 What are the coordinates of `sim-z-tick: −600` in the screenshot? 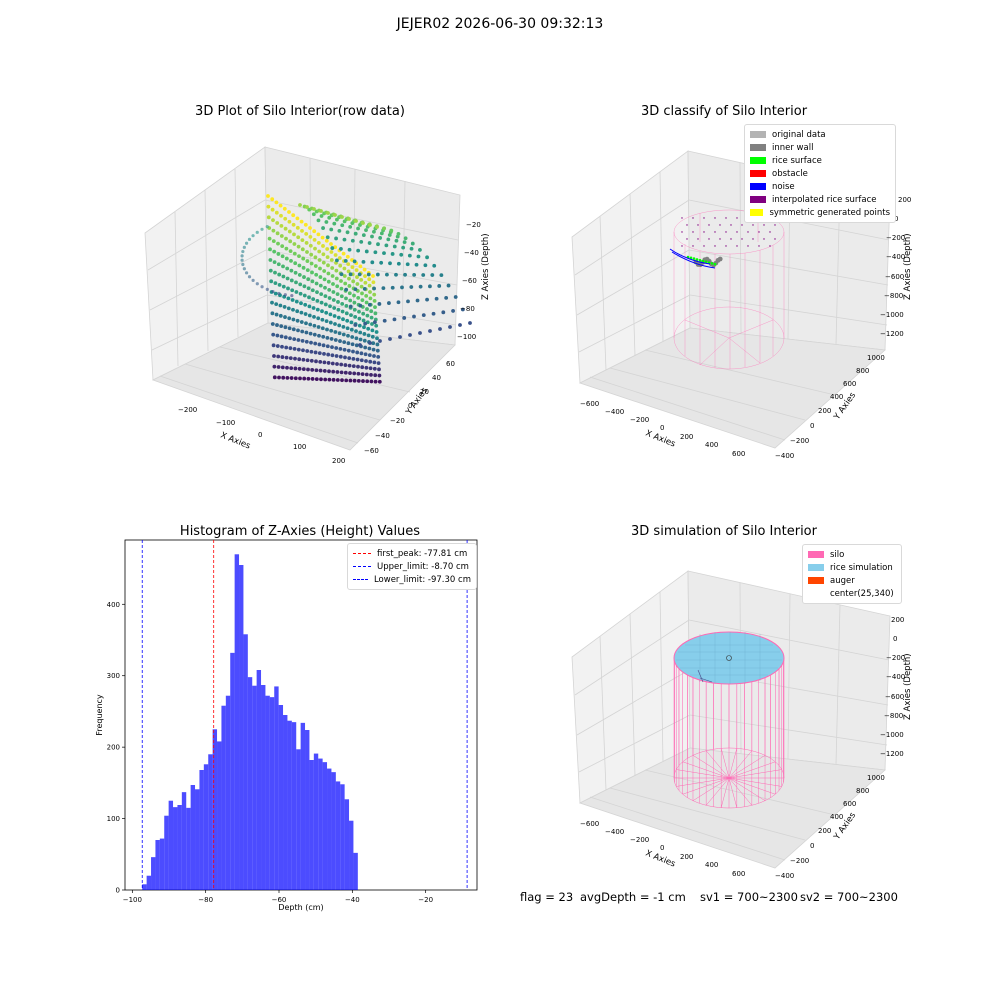 It's located at (894, 697).